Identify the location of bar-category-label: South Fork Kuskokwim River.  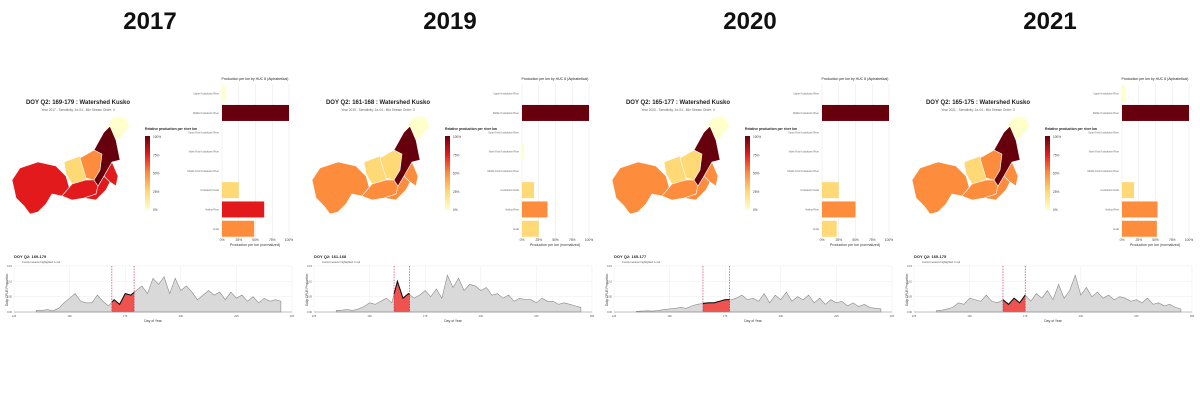
(203, 132).